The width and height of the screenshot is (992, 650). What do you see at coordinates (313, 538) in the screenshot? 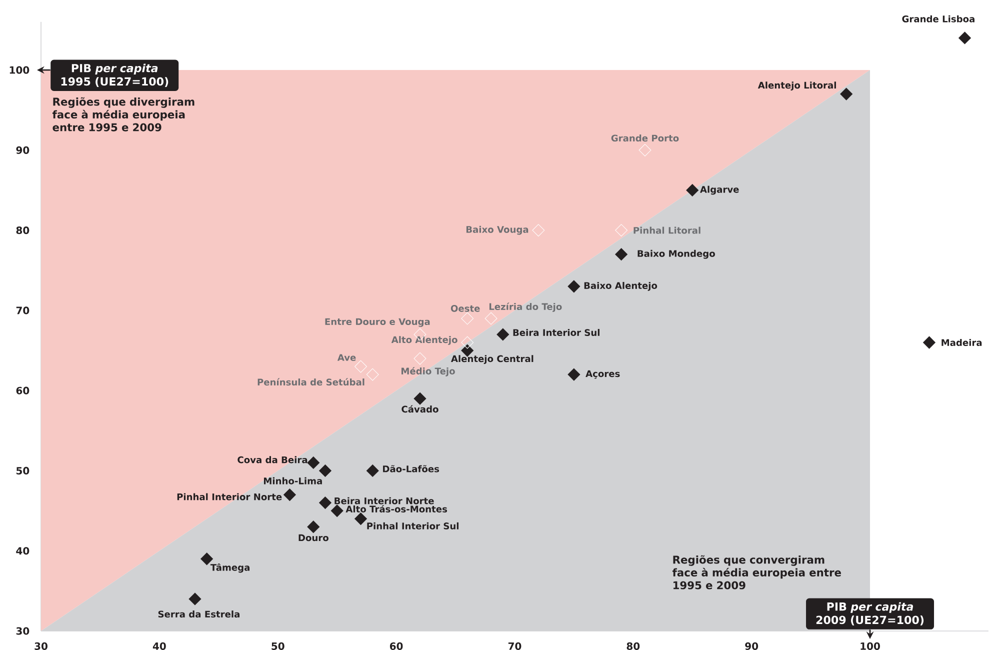
I see `annotation: Douro` at bounding box center [313, 538].